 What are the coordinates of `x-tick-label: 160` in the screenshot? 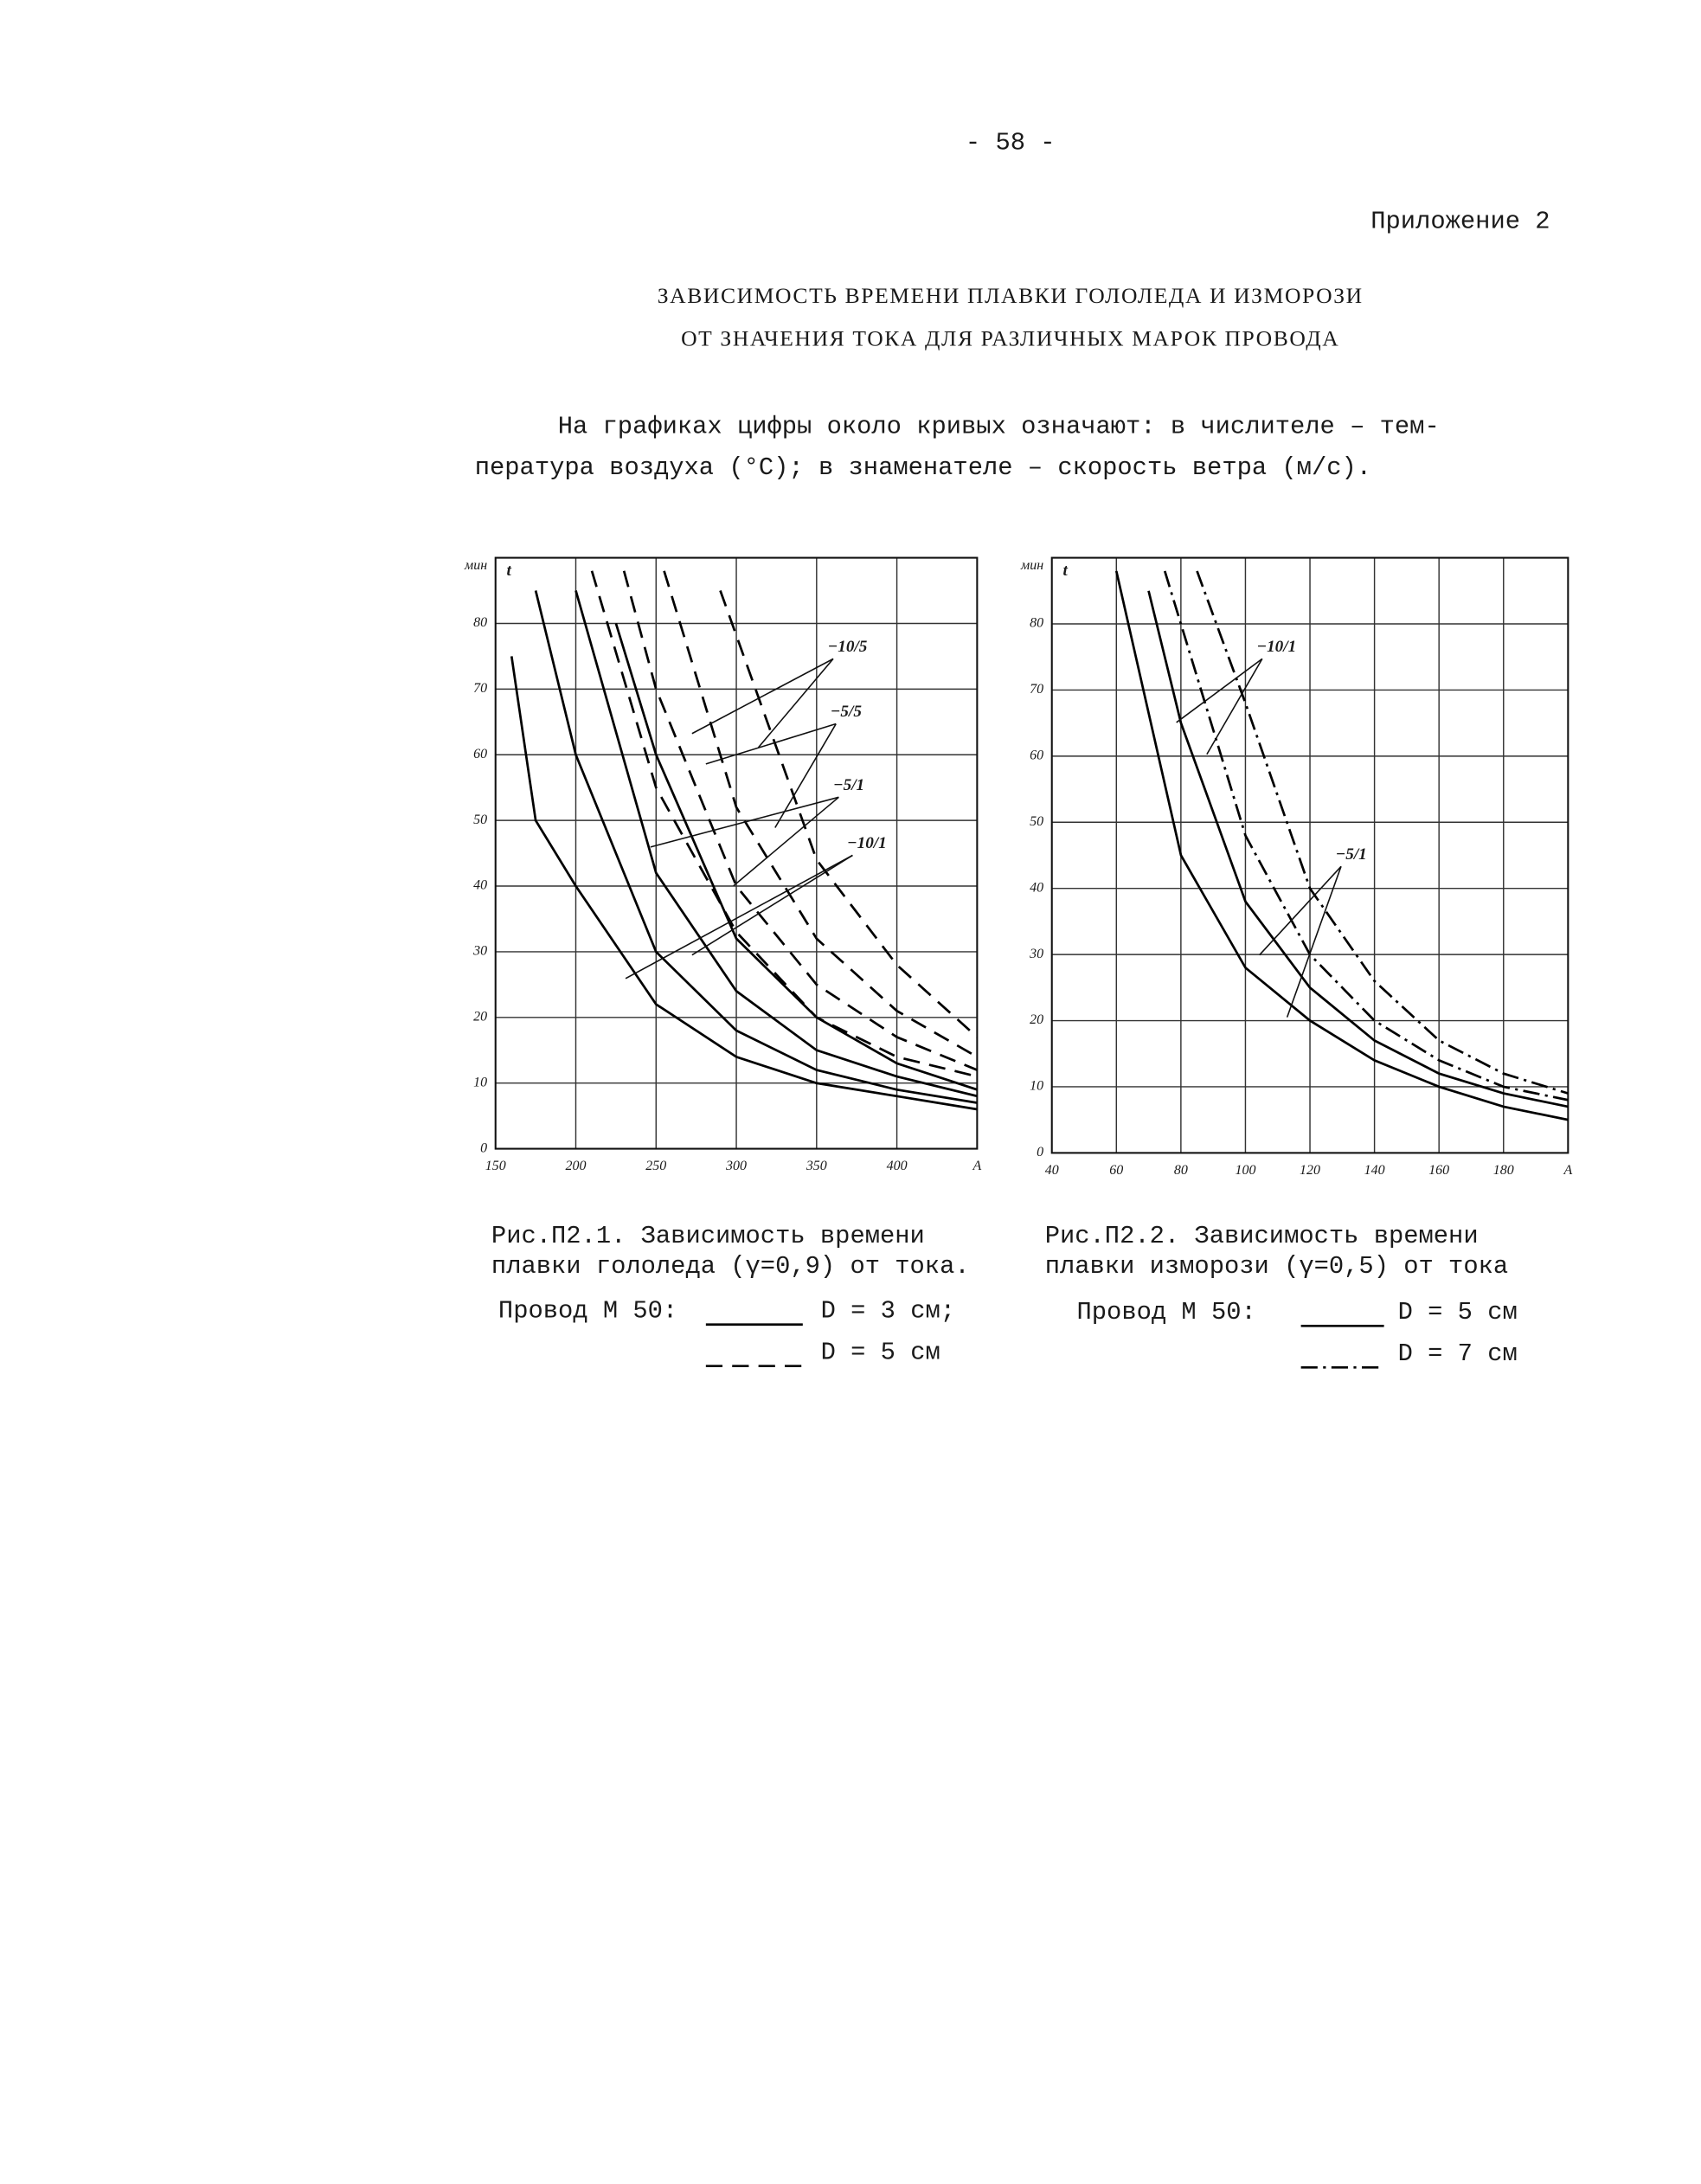 It's located at (1438, 1170).